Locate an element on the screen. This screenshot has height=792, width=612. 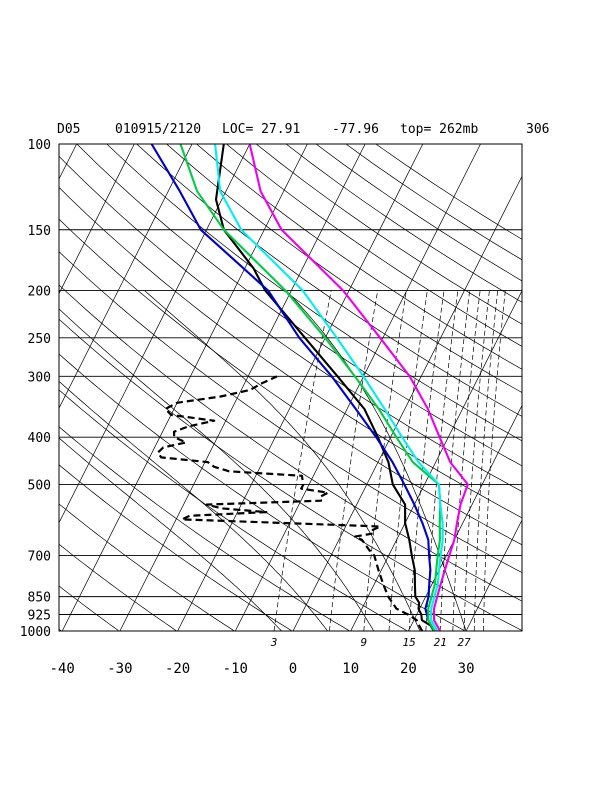
mixing-ratio-label: 21 is located at coordinates (440, 642).